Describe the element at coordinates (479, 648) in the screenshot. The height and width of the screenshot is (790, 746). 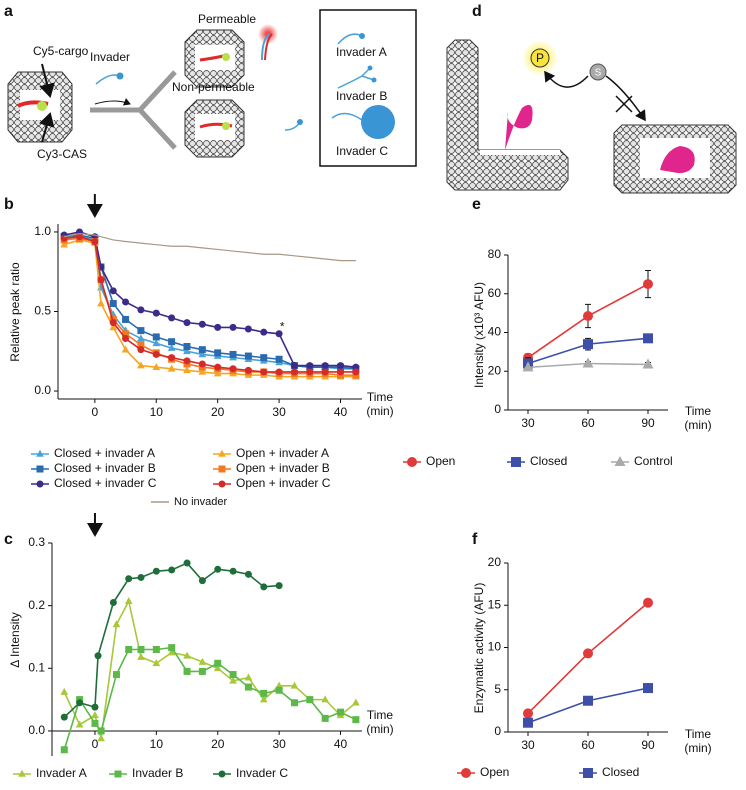
I see `y-axis-label: Enzymatic activity (AFU)` at that location.